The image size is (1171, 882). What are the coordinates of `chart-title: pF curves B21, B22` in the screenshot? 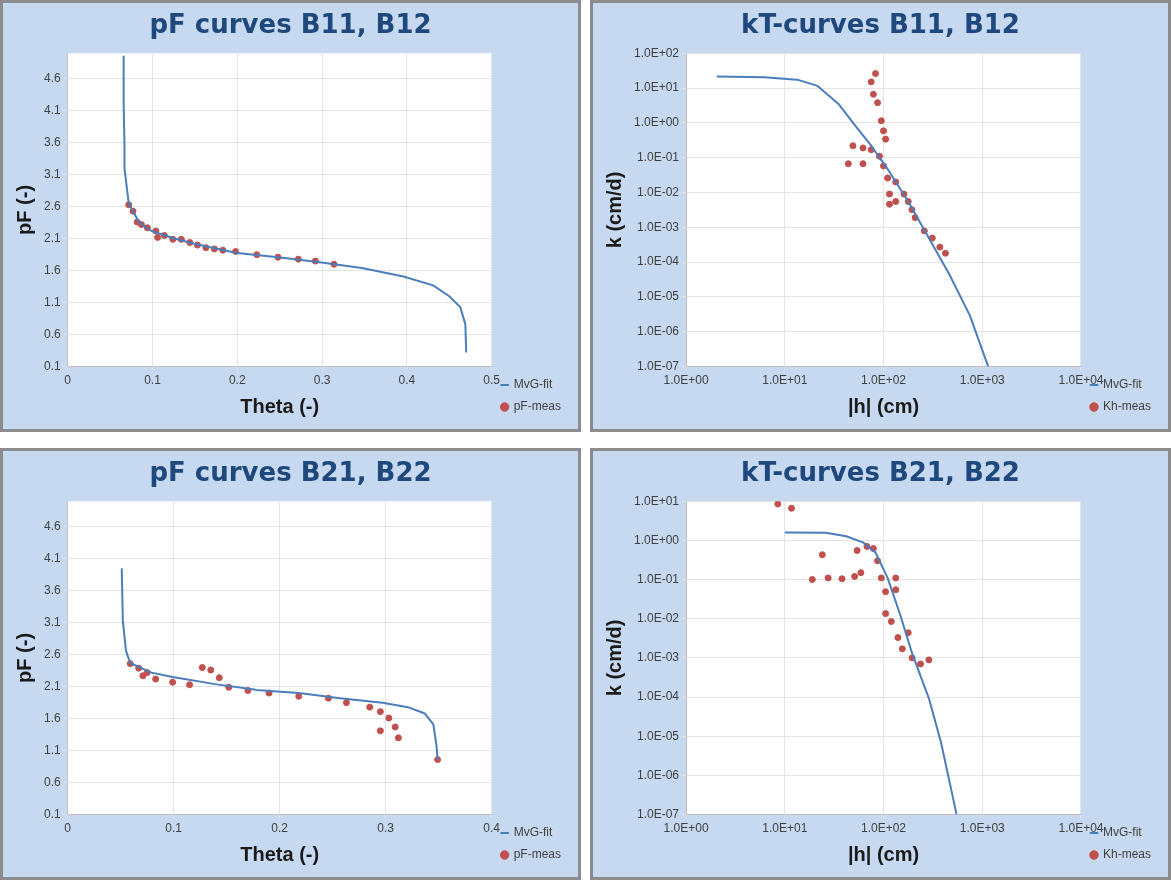 It's located at (290, 473).